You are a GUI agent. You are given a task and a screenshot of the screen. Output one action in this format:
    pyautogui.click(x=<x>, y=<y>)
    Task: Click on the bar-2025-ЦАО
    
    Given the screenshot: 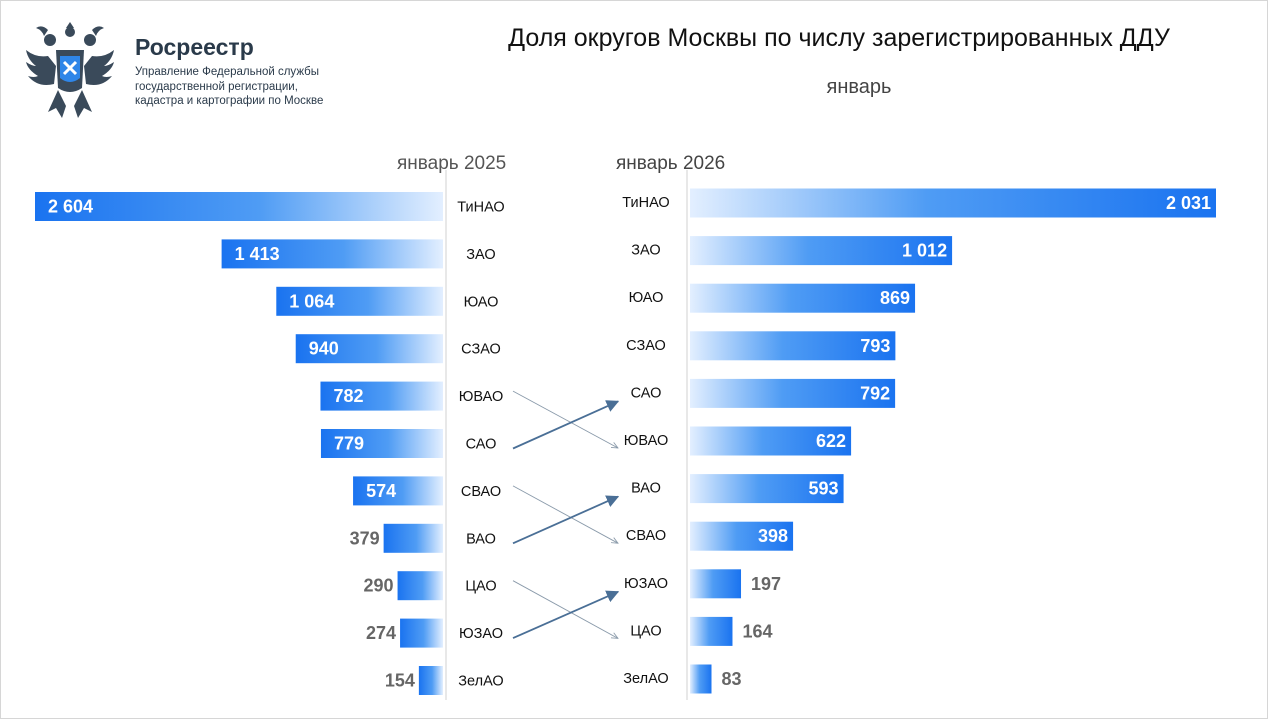 What is the action you would take?
    pyautogui.click(x=420, y=586)
    